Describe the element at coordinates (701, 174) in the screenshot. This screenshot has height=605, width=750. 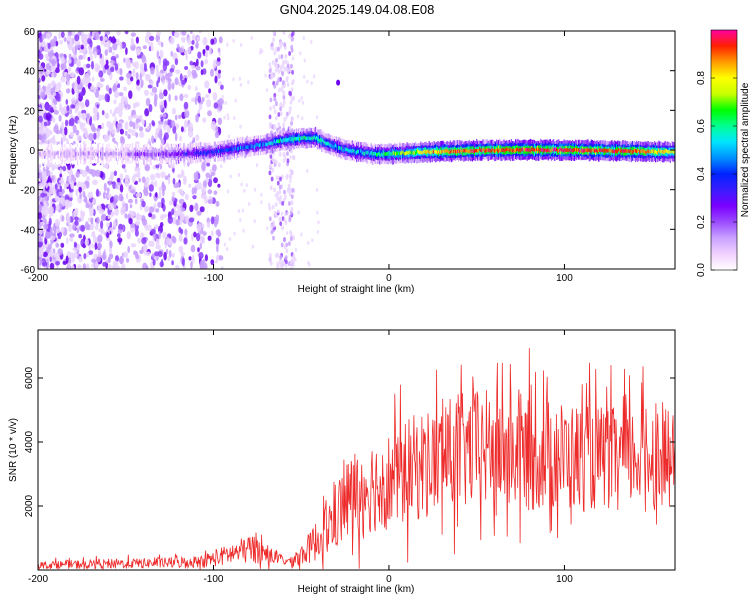
I see `colorbar-tick-label: 0.4` at that location.